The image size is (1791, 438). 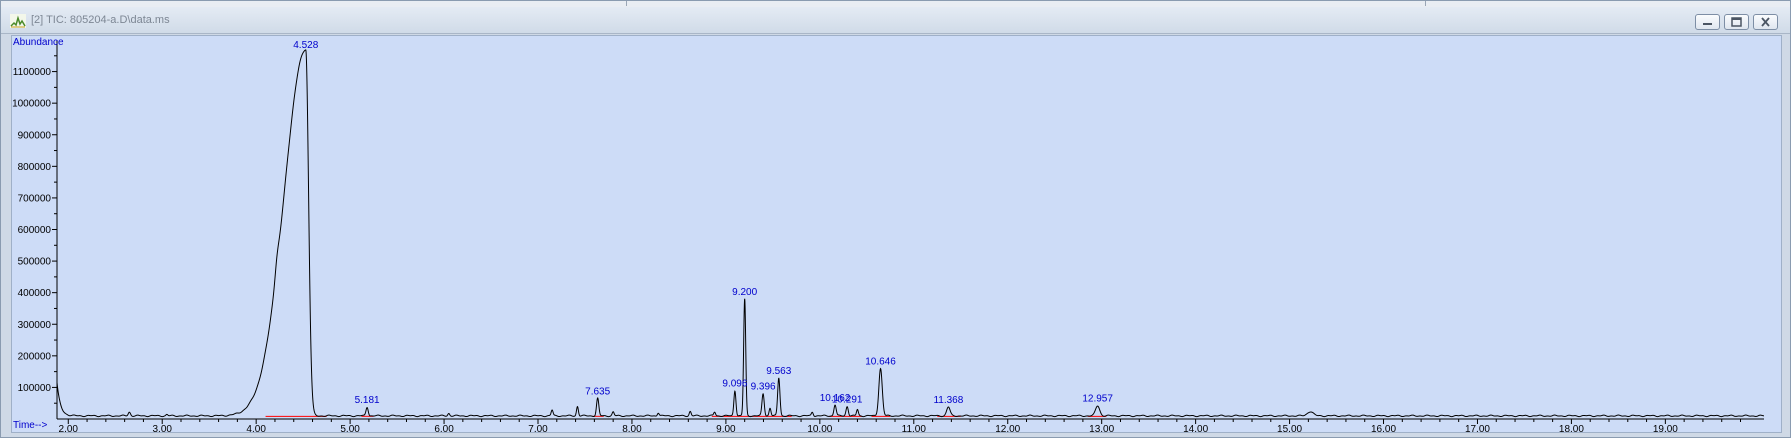 I want to click on x-tick-label: 11.00, so click(x=914, y=428).